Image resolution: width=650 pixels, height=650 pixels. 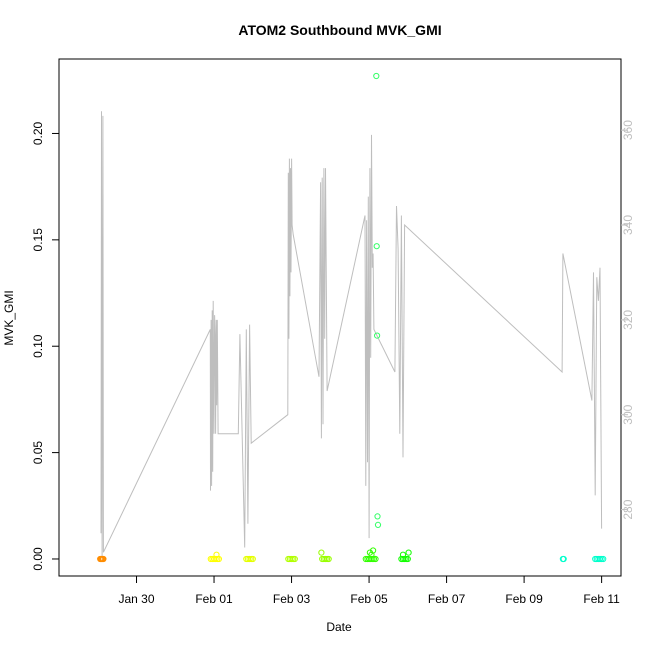 What do you see at coordinates (339, 627) in the screenshot?
I see `x-axis-label: Date` at bounding box center [339, 627].